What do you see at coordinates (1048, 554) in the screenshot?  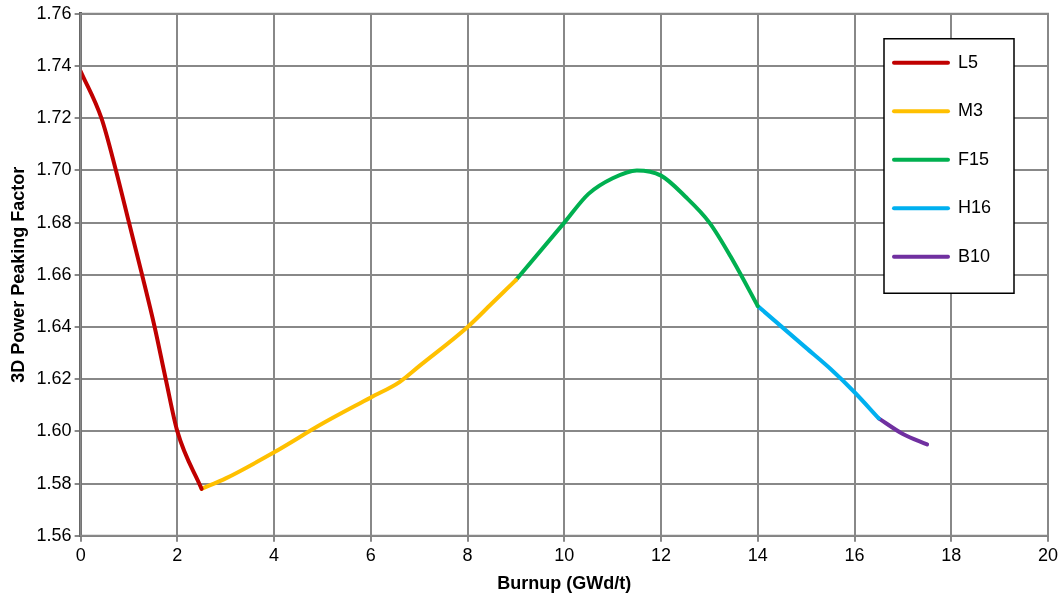 I see `x-tick-label: 20` at bounding box center [1048, 554].